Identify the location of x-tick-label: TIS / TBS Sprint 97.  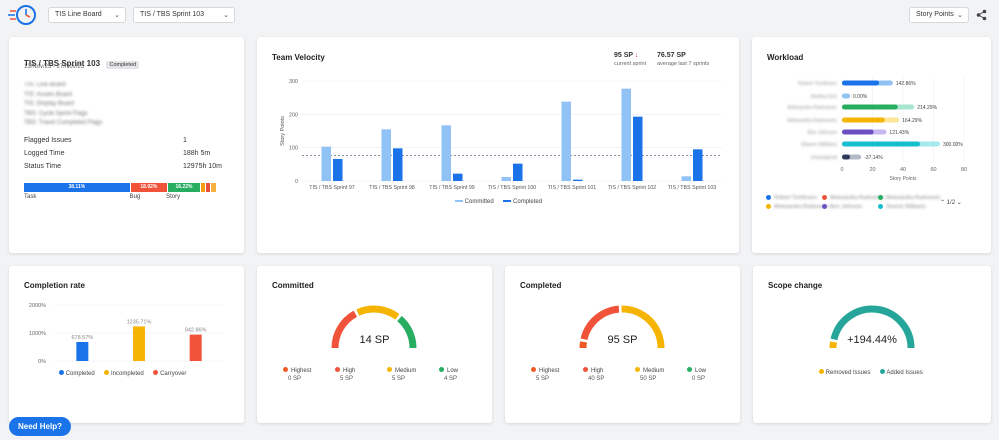
(332, 188).